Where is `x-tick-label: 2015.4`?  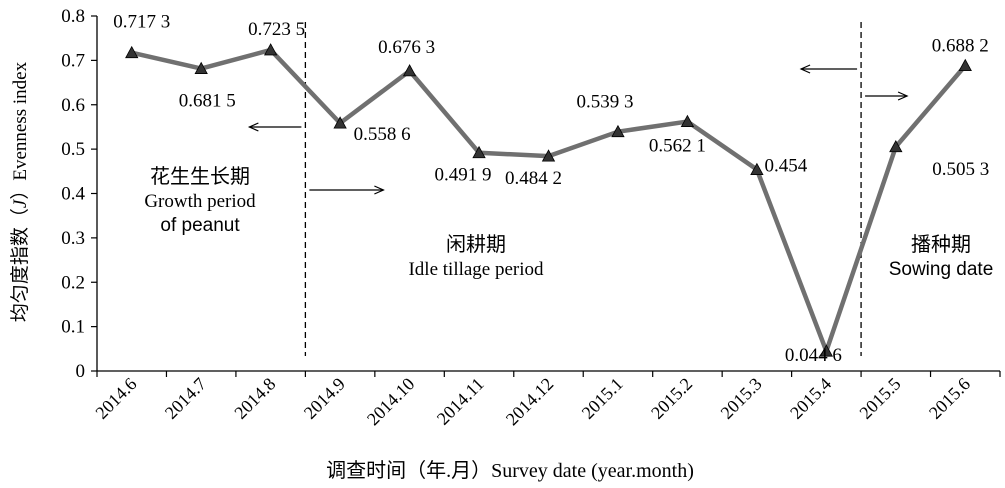
x-tick-label: 2015.4 is located at coordinates (810, 398).